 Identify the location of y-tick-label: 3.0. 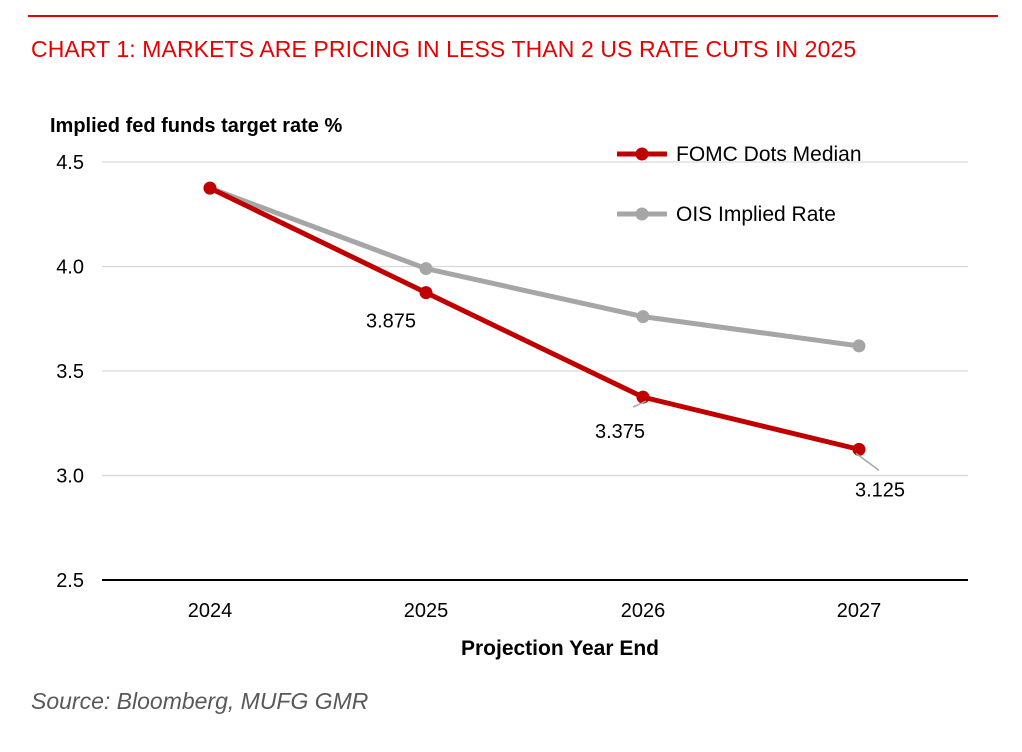
(70, 477).